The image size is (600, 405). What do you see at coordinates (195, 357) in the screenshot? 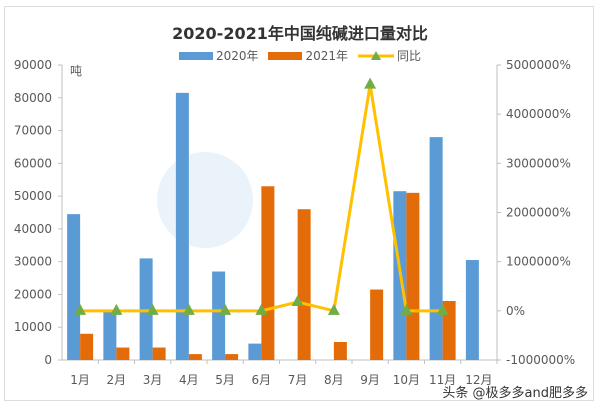
I see `bar-2021年-4月` at bounding box center [195, 357].